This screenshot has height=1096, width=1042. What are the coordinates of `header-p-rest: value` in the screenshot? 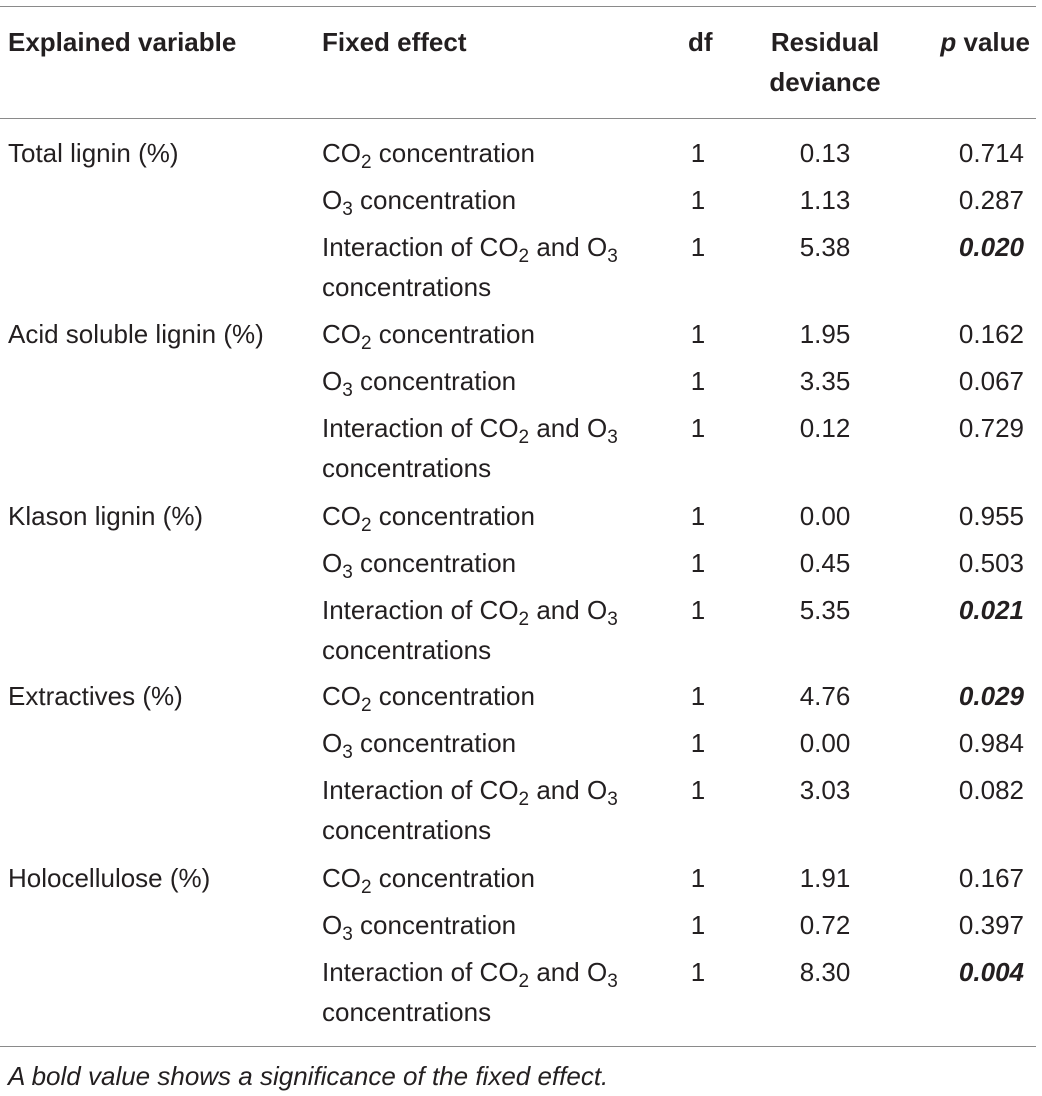 It's located at (993, 42).